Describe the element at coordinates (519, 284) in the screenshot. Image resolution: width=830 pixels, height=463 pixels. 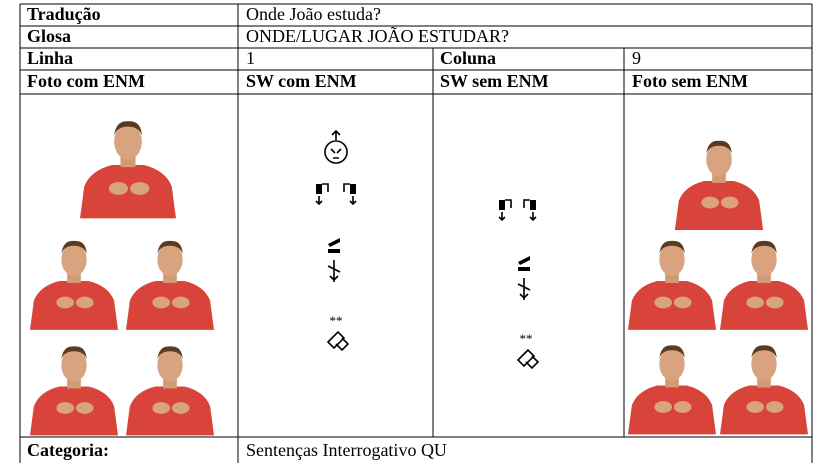
I see `signwriting-without-enm: **` at that location.